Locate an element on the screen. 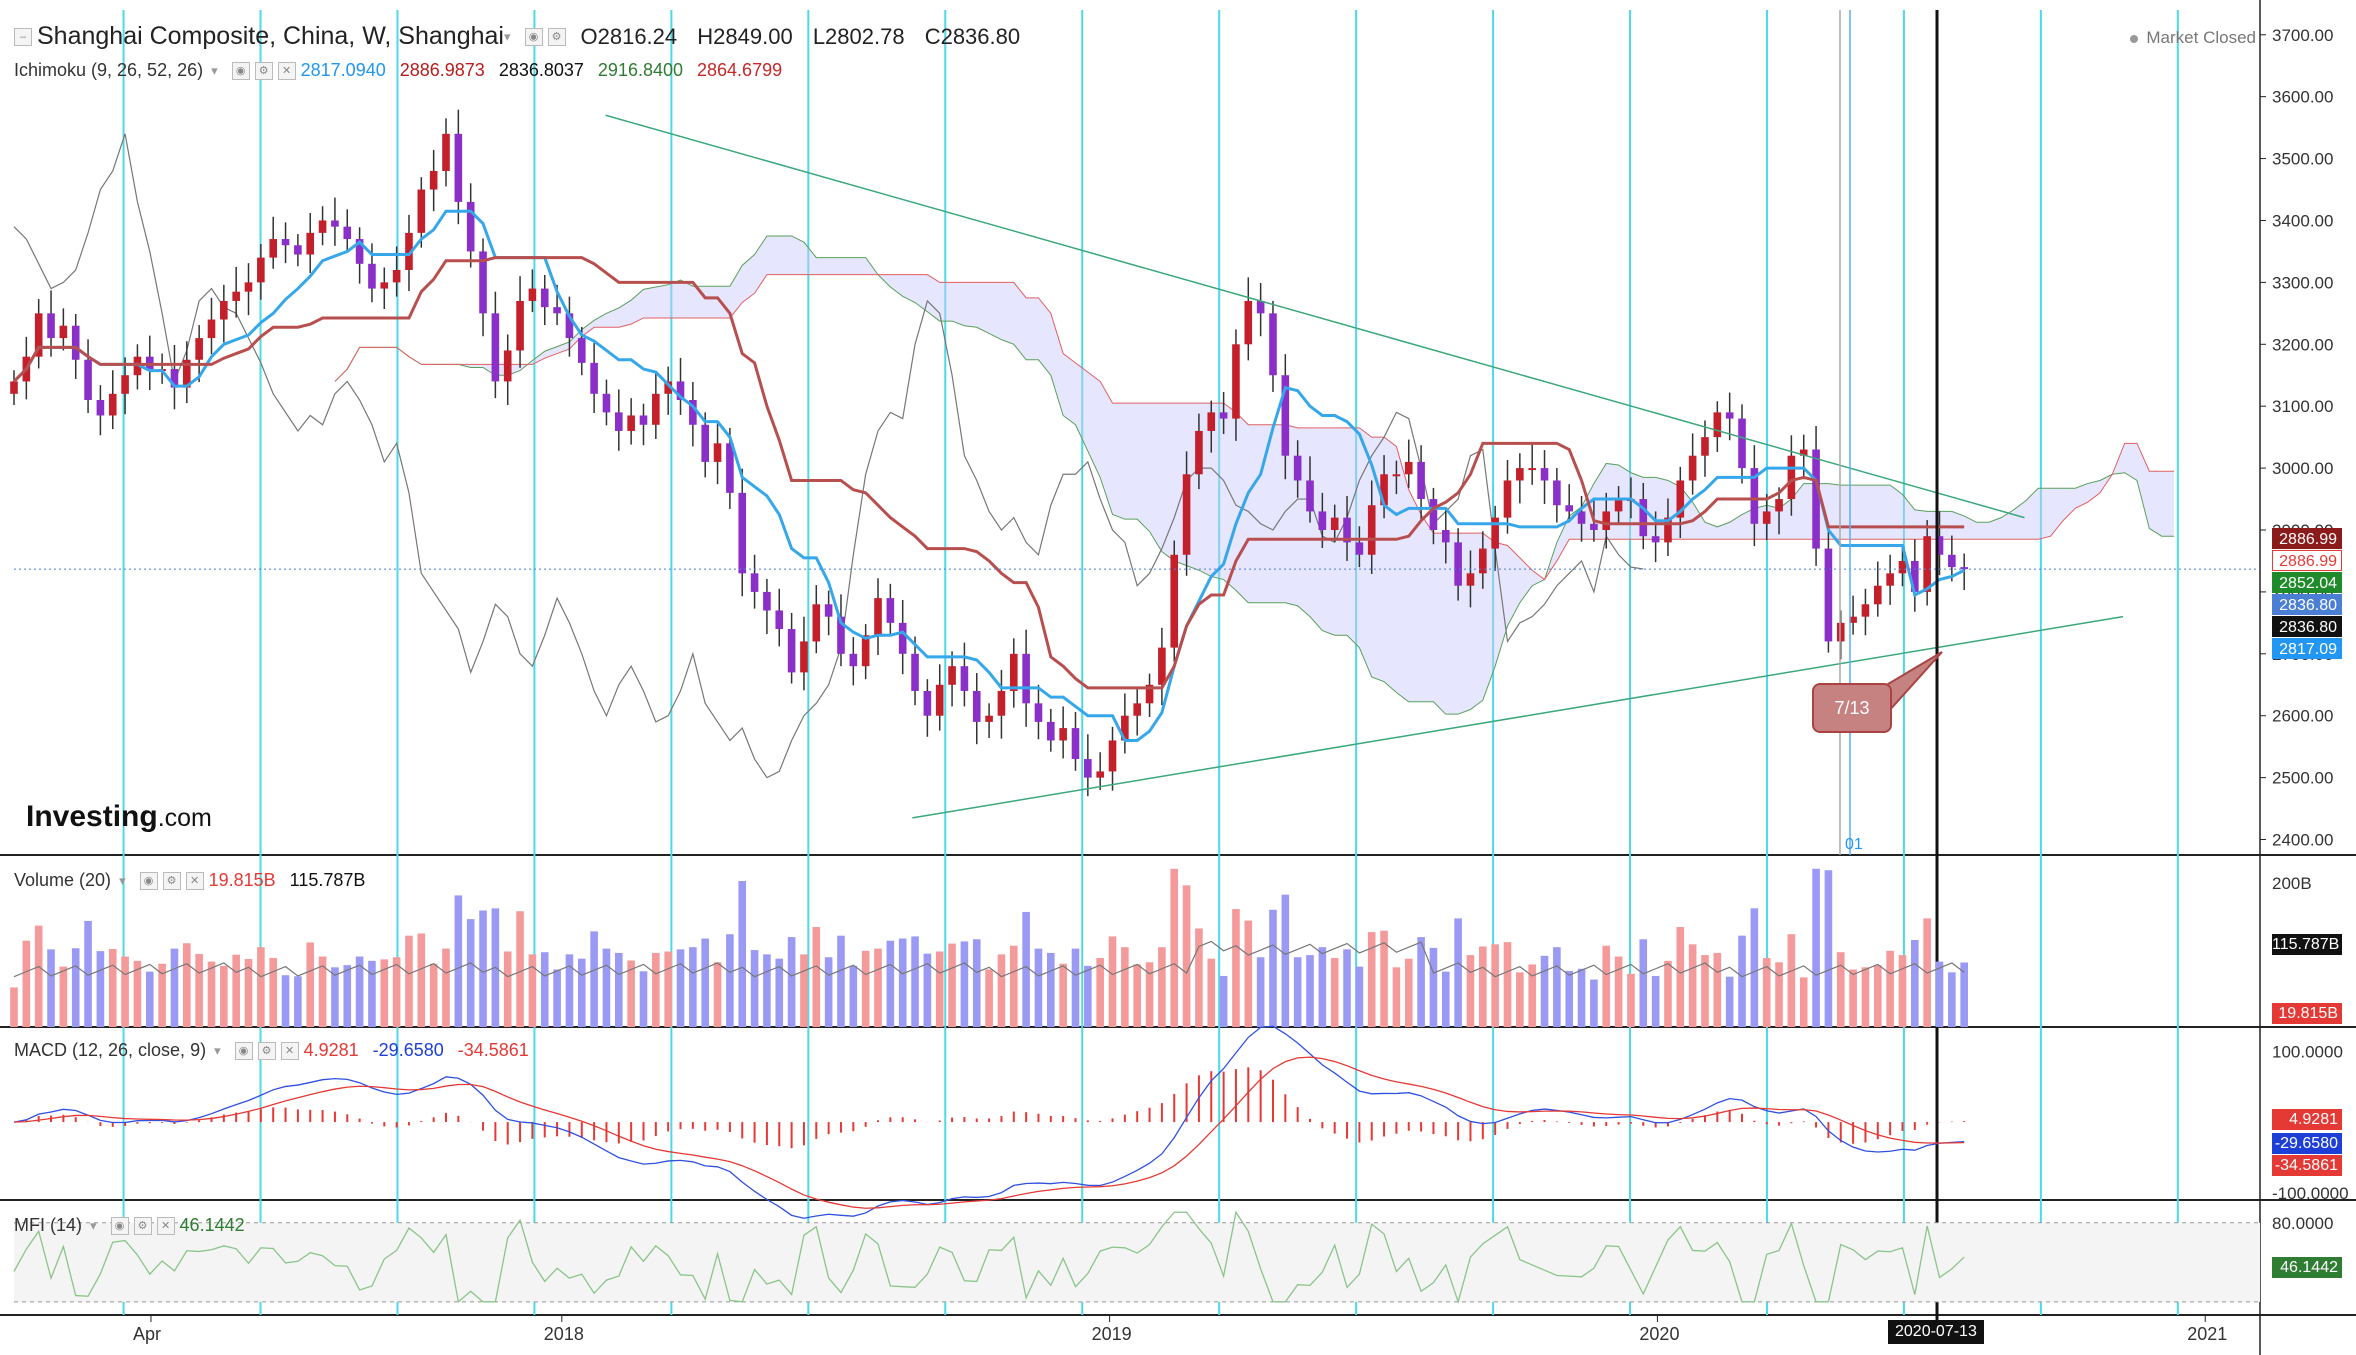  price-tick-label: 2400.00 is located at coordinates (2302, 840).